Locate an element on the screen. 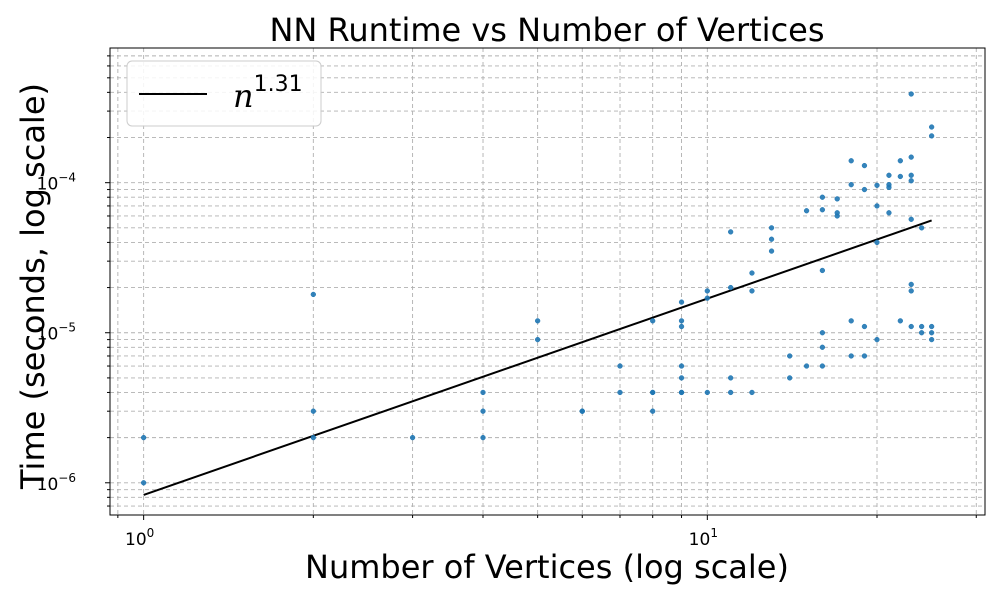 The width and height of the screenshot is (1000, 600). legend: n1.31 is located at coordinates (224, 93).